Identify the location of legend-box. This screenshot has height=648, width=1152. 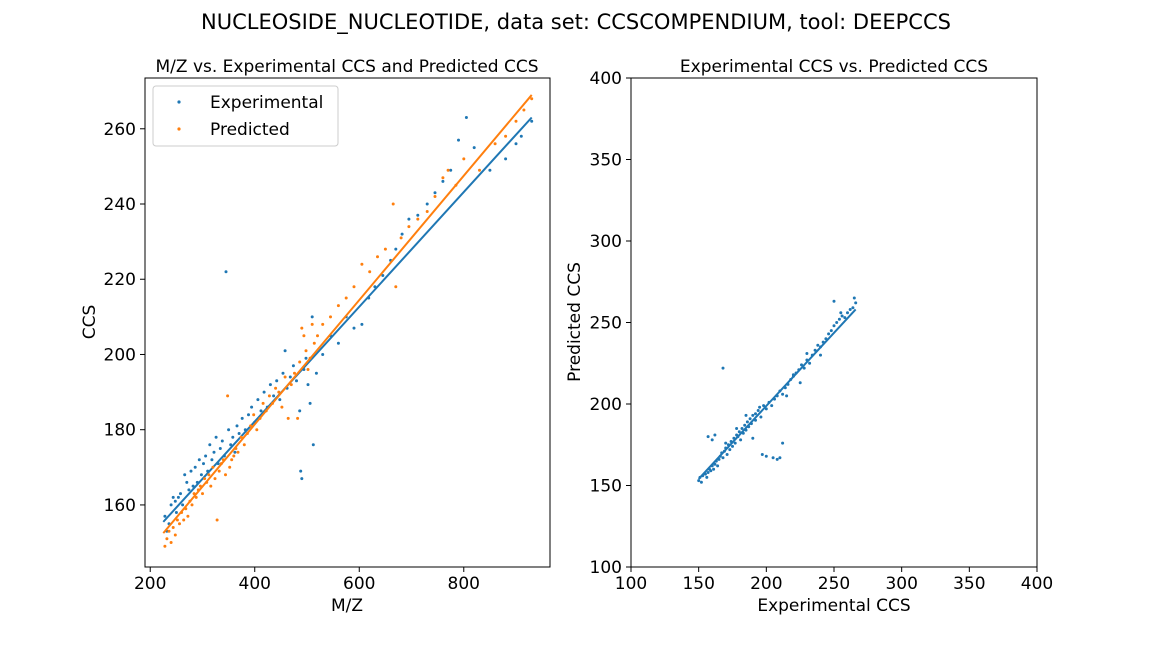
(245, 116).